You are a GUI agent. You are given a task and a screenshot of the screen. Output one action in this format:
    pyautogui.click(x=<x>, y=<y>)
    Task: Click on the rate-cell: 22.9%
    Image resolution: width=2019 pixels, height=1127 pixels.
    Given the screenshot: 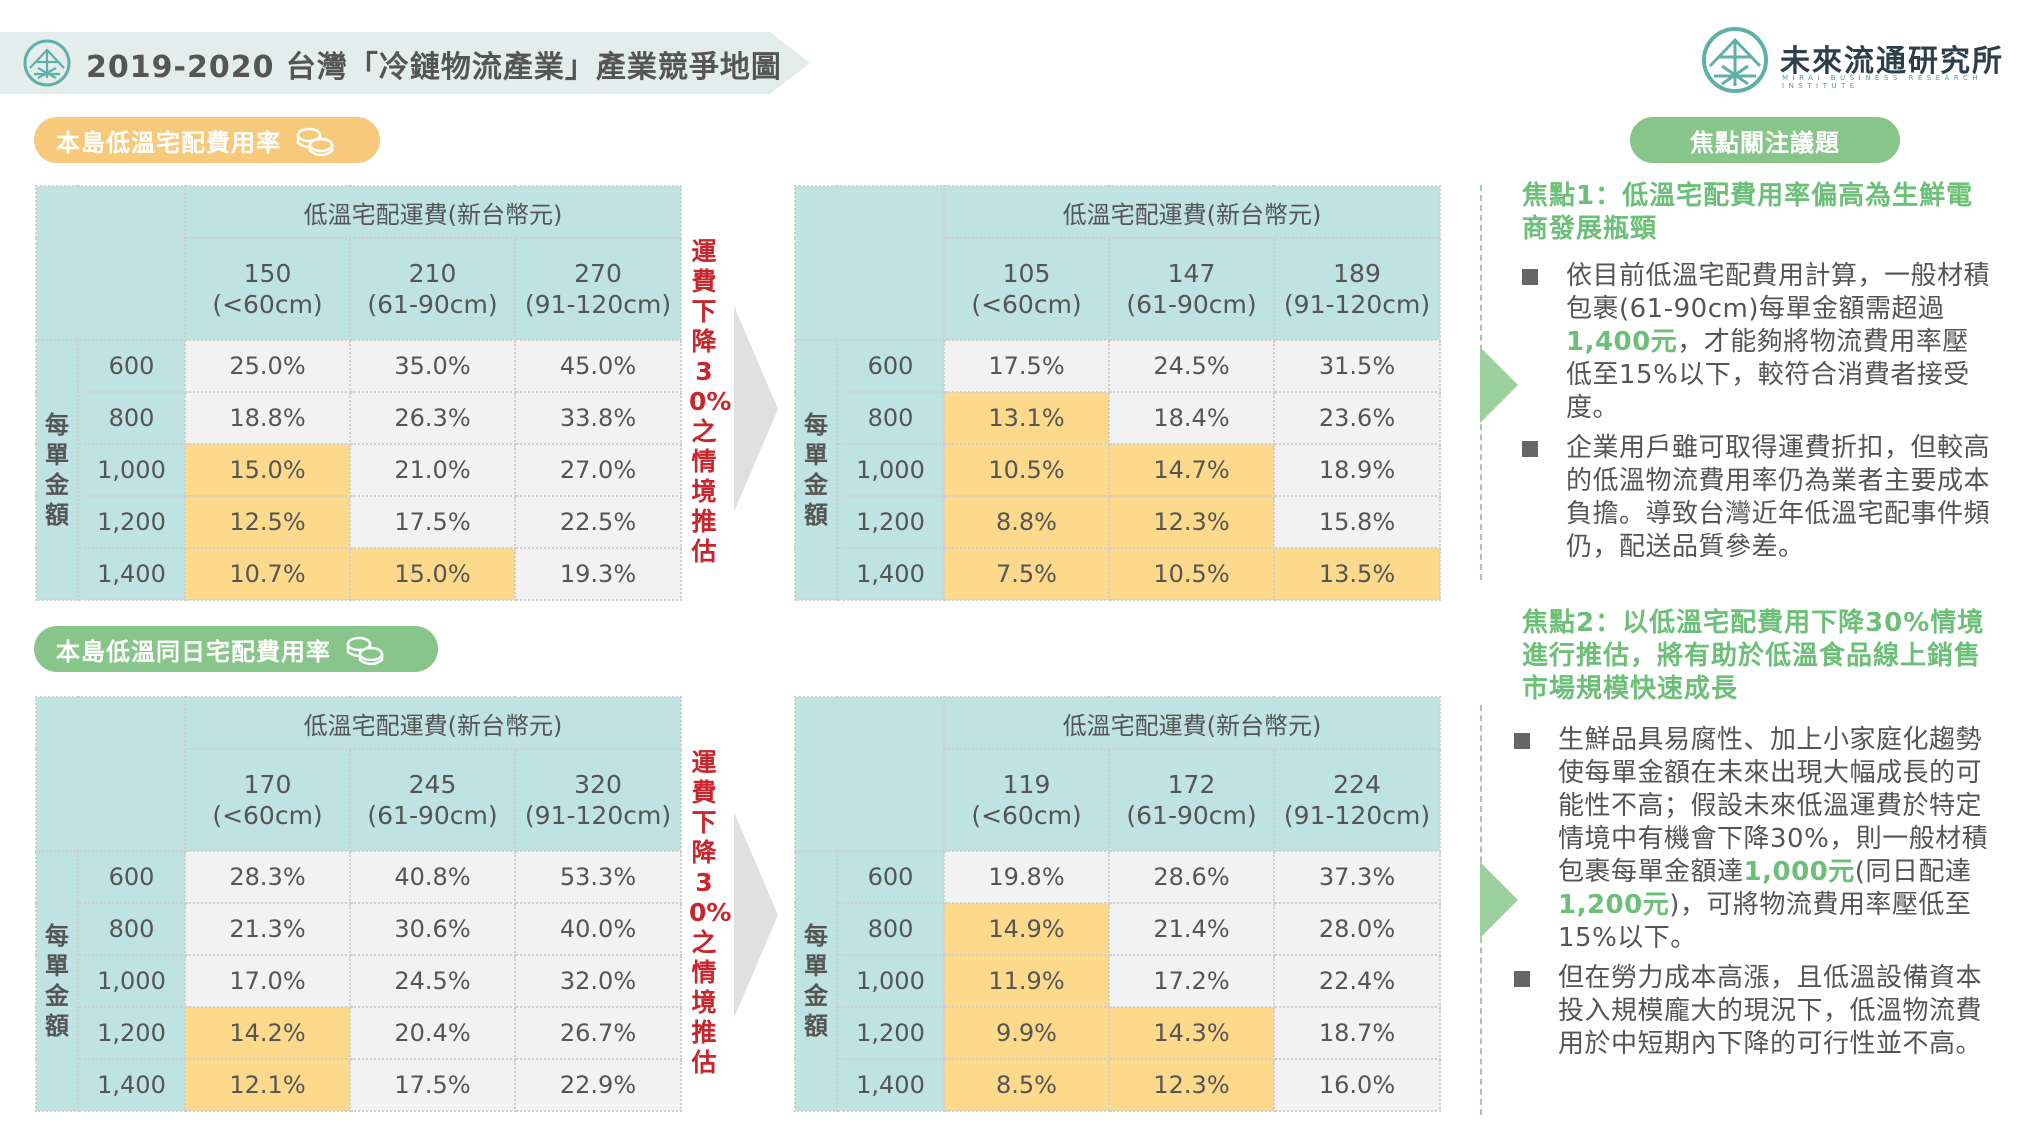 What is the action you would take?
    pyautogui.click(x=598, y=1085)
    